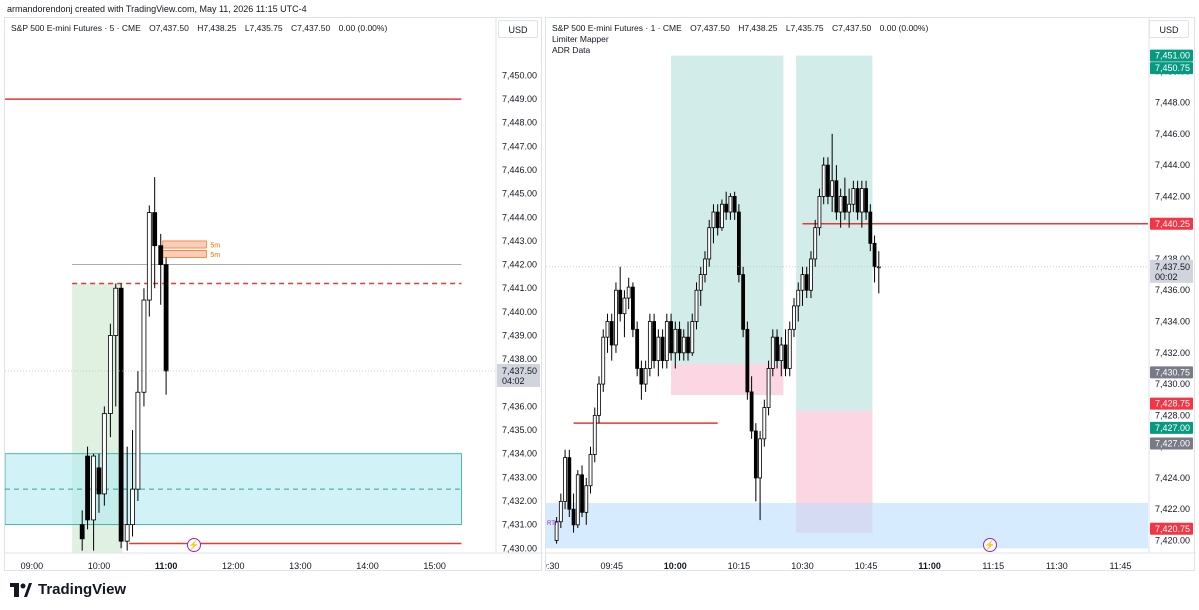 Image resolution: width=1199 pixels, height=610 pixels. What do you see at coordinates (834, 233) in the screenshot?
I see `zone-profit` at bounding box center [834, 233].